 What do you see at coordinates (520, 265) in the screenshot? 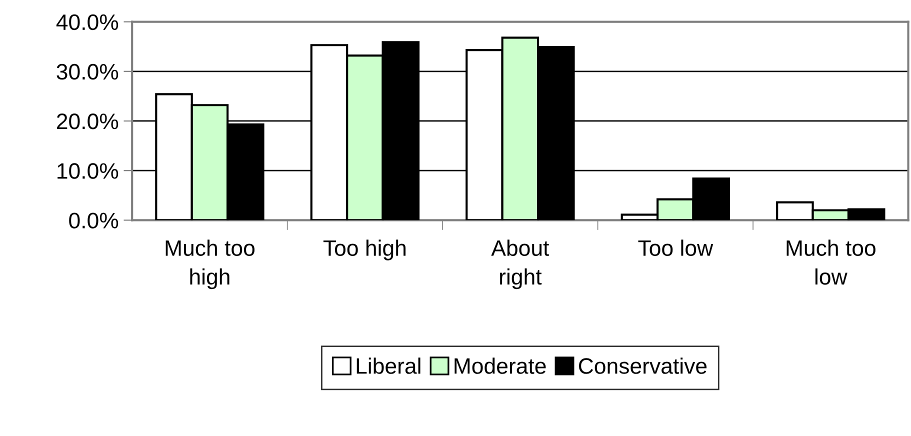
I see `x-tick-label: About right` at bounding box center [520, 265].